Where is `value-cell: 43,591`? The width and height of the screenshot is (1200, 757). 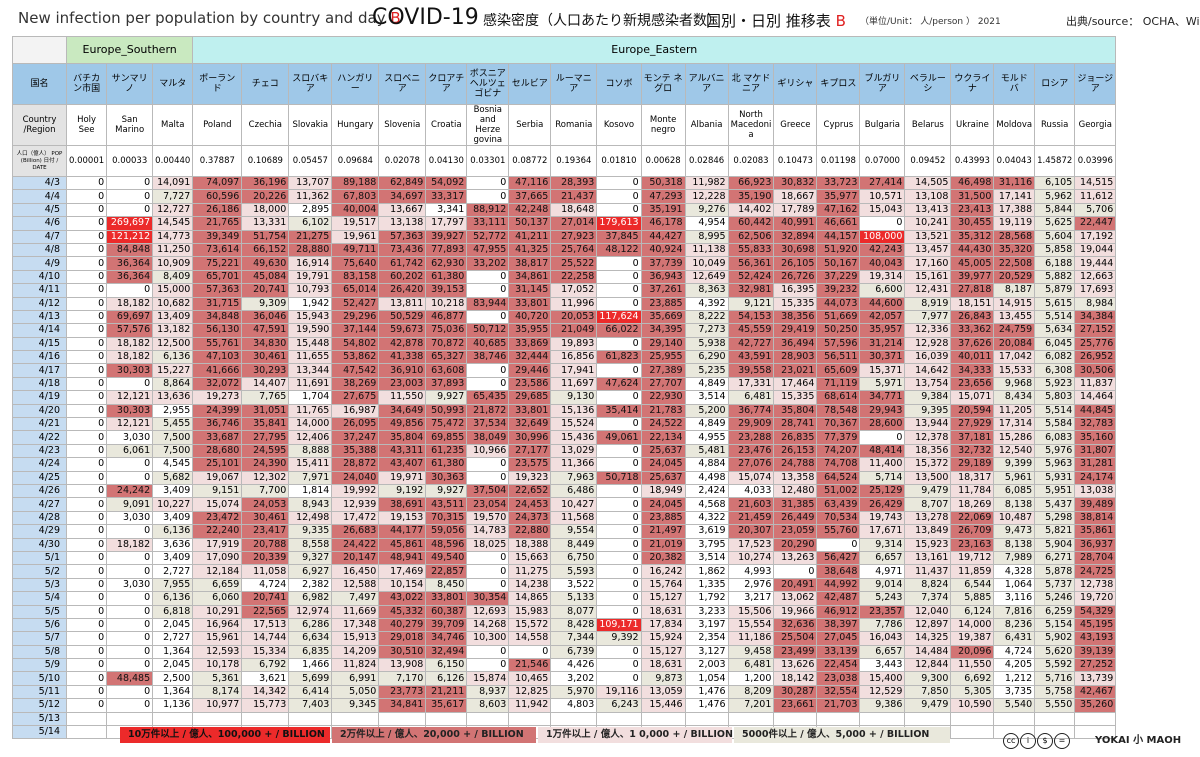
value-cell: 43,591 is located at coordinates (751, 357).